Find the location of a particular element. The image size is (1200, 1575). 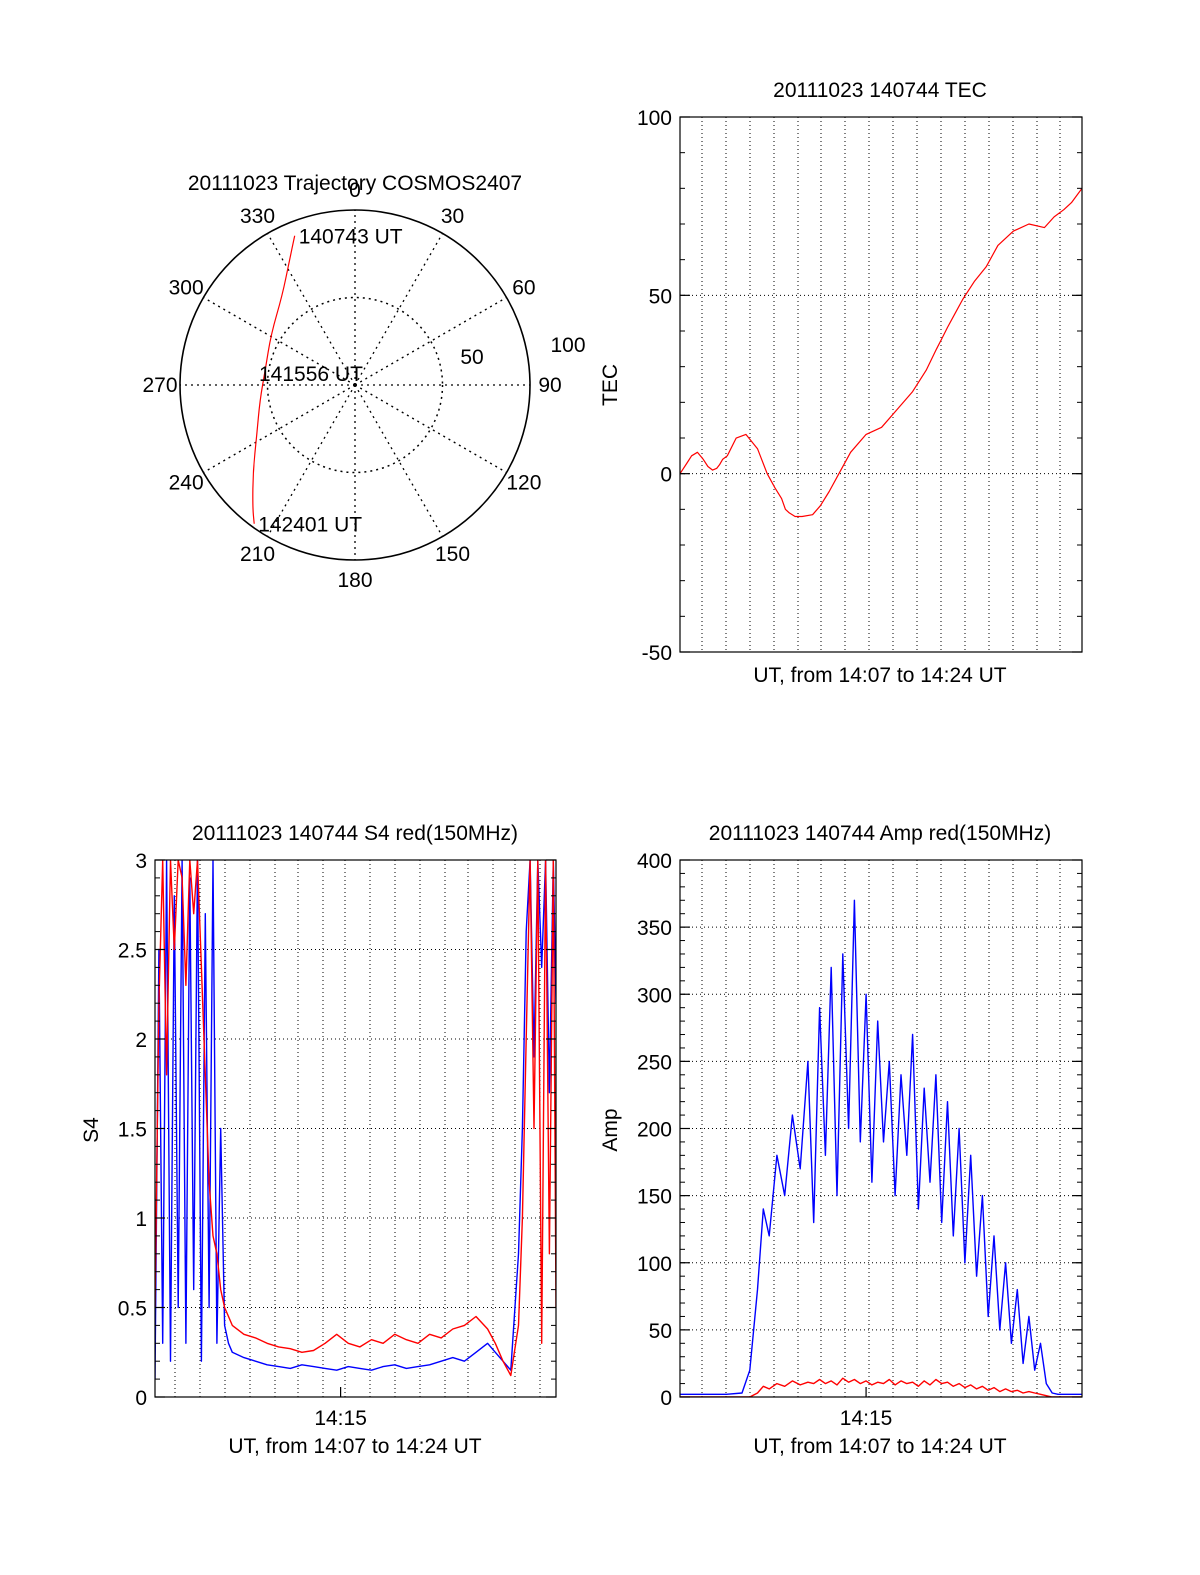

amp-series is located at coordinates (881, 1148).